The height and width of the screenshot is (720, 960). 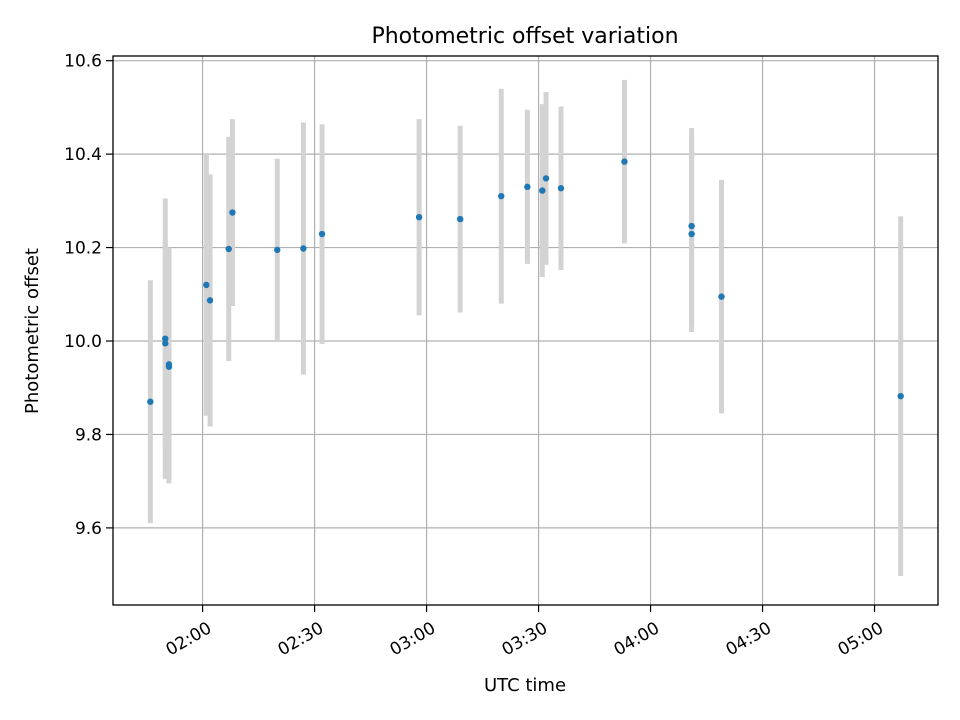 I want to click on y-tick-label: 9.6, so click(x=88, y=529).